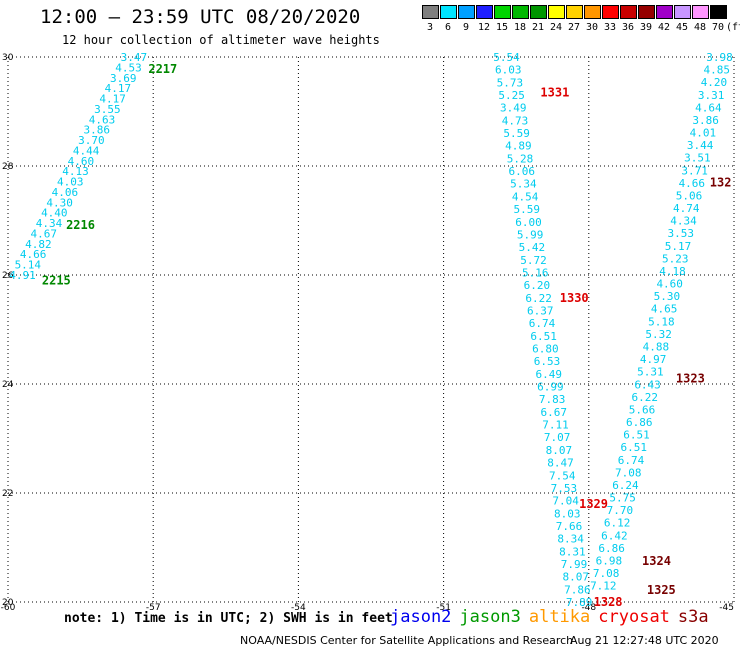  I want to click on wave-height-point: 8.31, so click(572, 551).